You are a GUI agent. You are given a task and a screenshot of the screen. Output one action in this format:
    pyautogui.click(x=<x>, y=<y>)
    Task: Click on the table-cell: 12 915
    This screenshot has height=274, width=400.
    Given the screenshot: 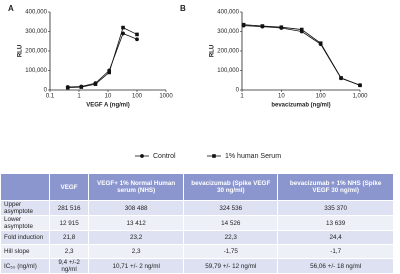 What is the action you would take?
    pyautogui.click(x=69, y=223)
    